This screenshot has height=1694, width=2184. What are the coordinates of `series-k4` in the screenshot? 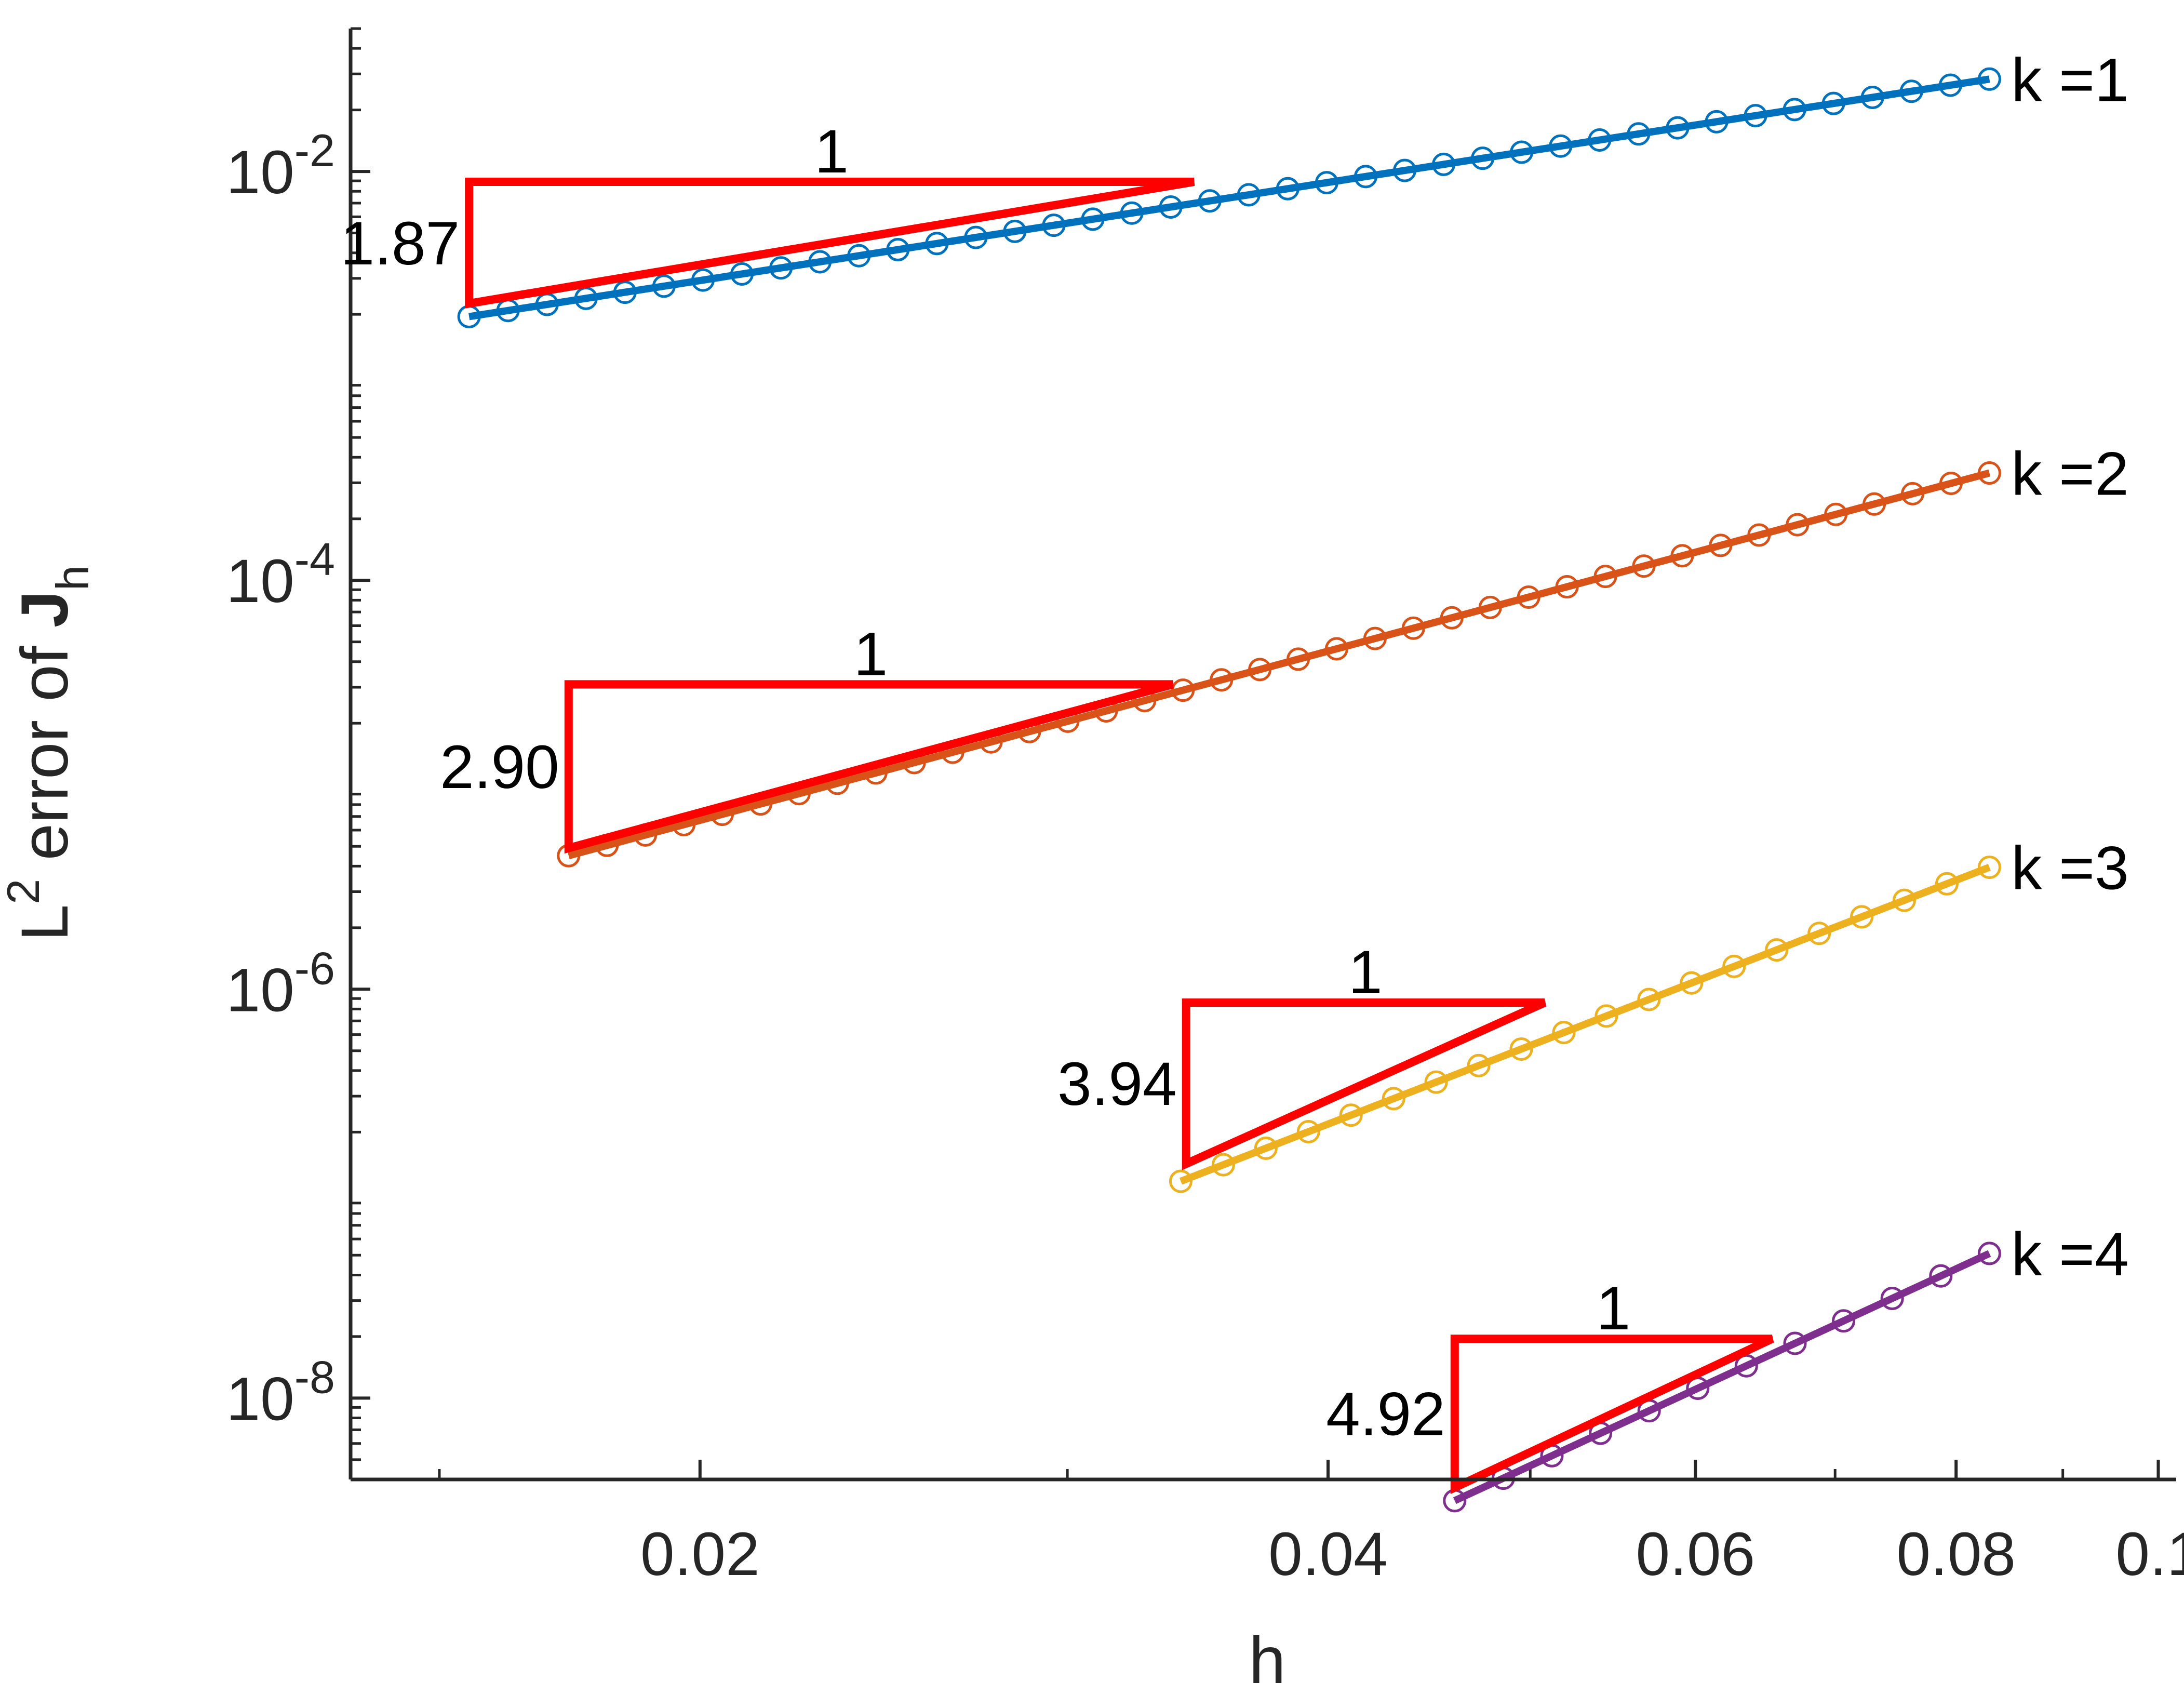 It's located at (1722, 1378).